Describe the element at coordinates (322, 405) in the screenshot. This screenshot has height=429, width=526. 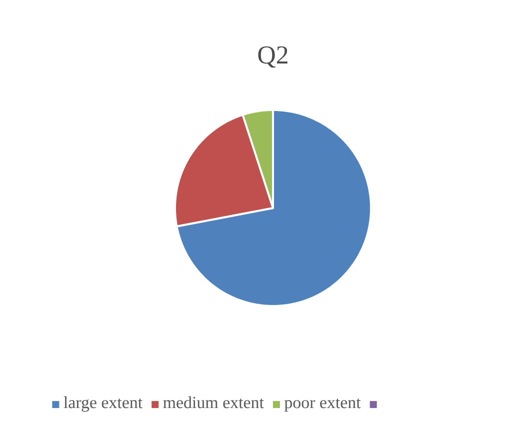
I see `legend-label: poor extent` at that location.